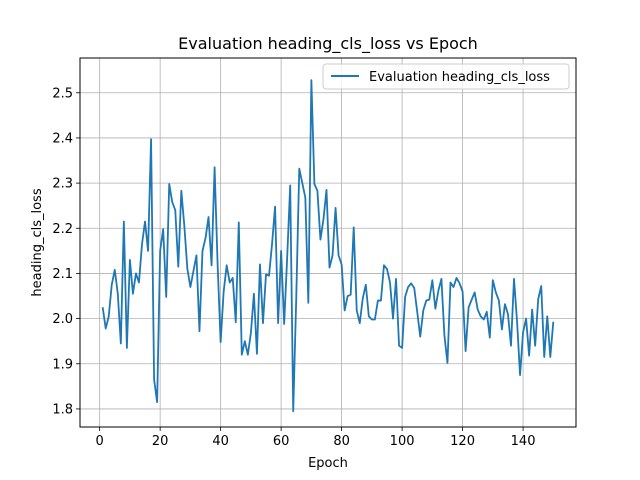 The image size is (640, 480). Describe the element at coordinates (62, 274) in the screenshot. I see `y-tick-label: 2.1` at that location.